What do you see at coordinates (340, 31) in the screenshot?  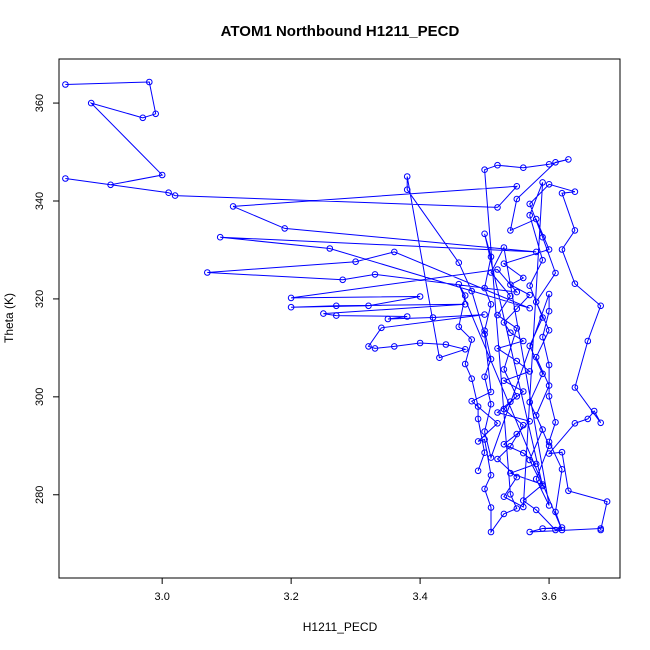 I see `chart-title: ATOM1 Northbound H1211_PECD` at bounding box center [340, 31].